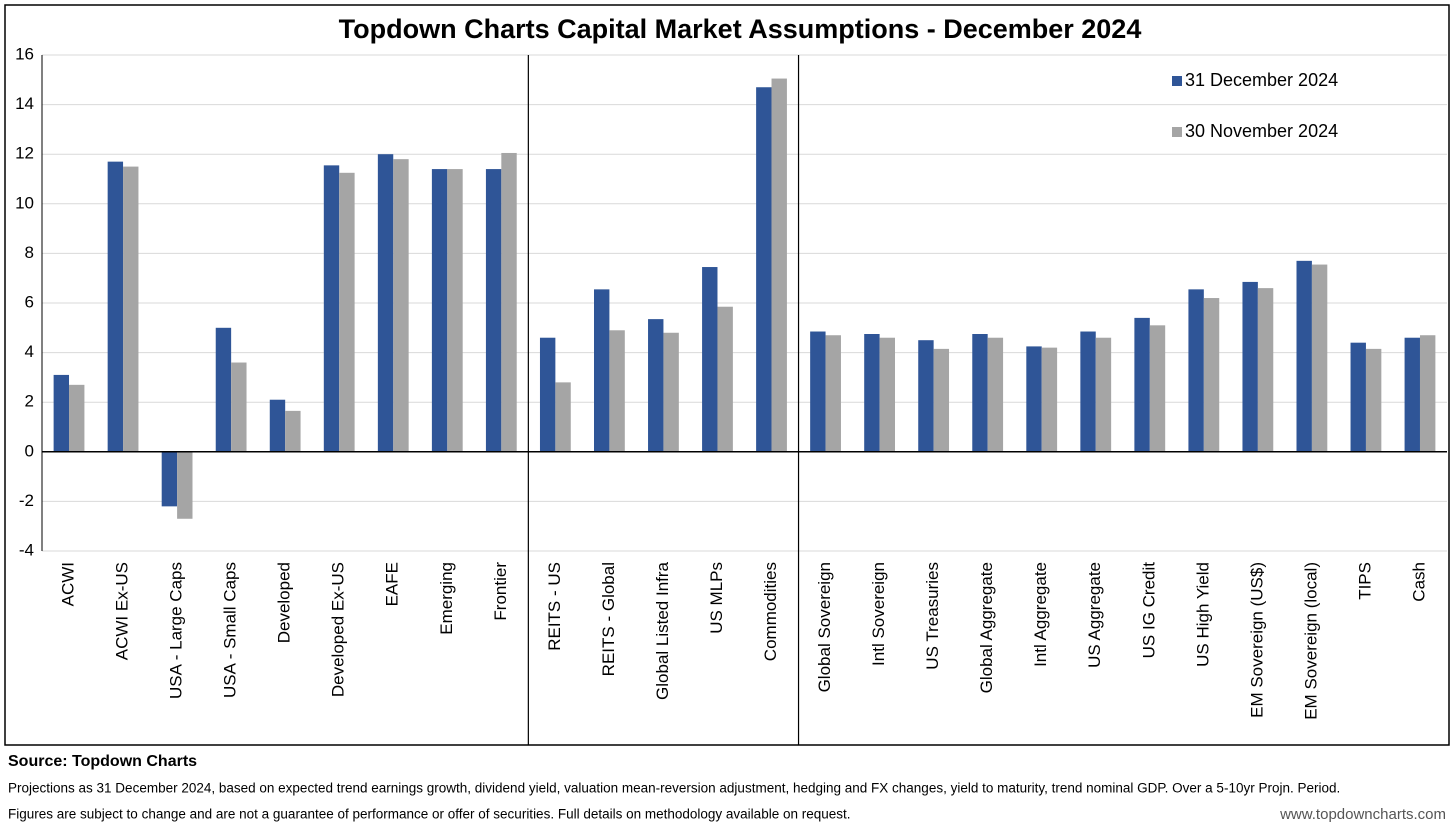 The height and width of the screenshot is (826, 1456). Describe the element at coordinates (1202, 614) in the screenshot. I see `x-tick-label: US High Yield` at that location.